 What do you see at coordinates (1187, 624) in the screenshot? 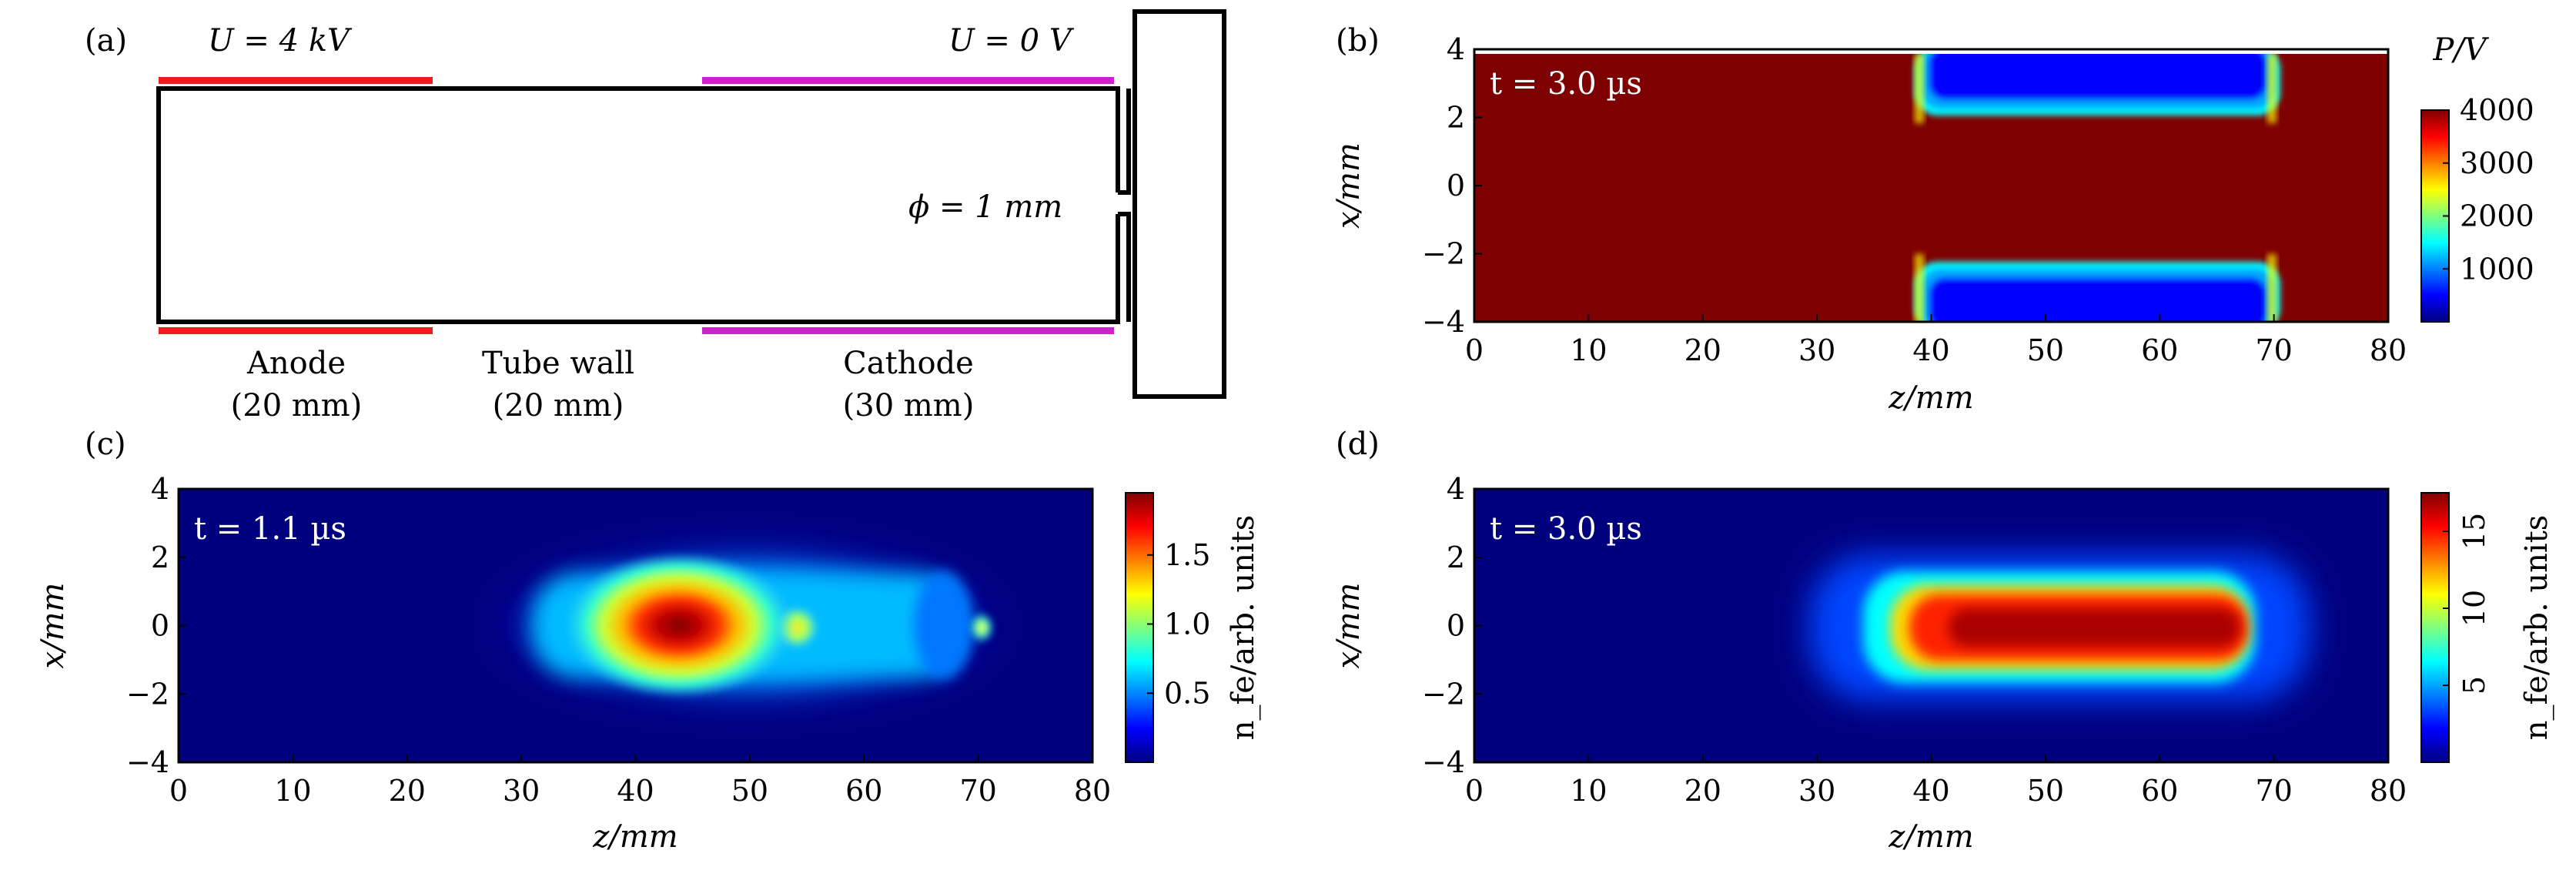
I see `colorbar-tick-label: 1.0` at bounding box center [1187, 624].